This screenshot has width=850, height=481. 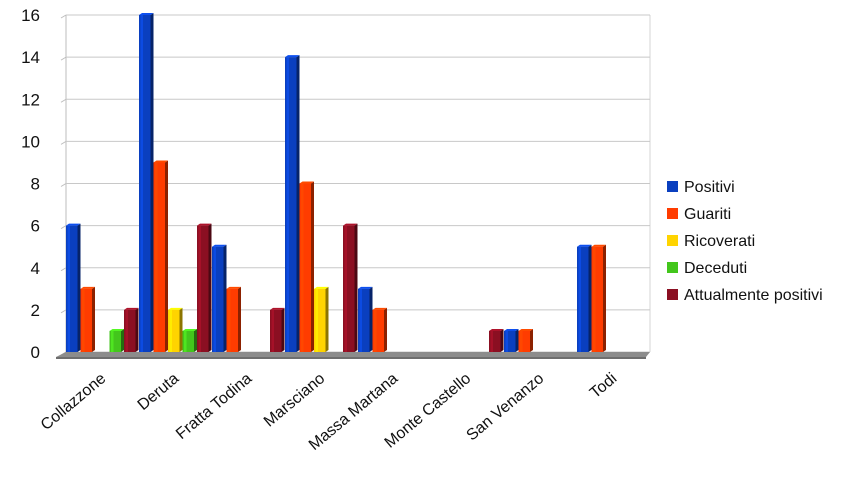 What do you see at coordinates (30, 99) in the screenshot?
I see `y-tick-label: 12` at bounding box center [30, 99].